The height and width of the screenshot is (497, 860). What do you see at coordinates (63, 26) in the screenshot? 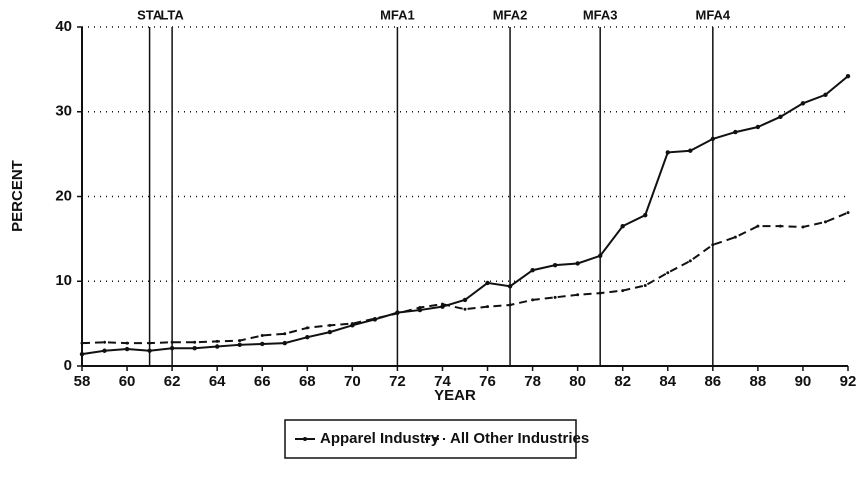
I see `y-tick-label: 40` at bounding box center [63, 26].